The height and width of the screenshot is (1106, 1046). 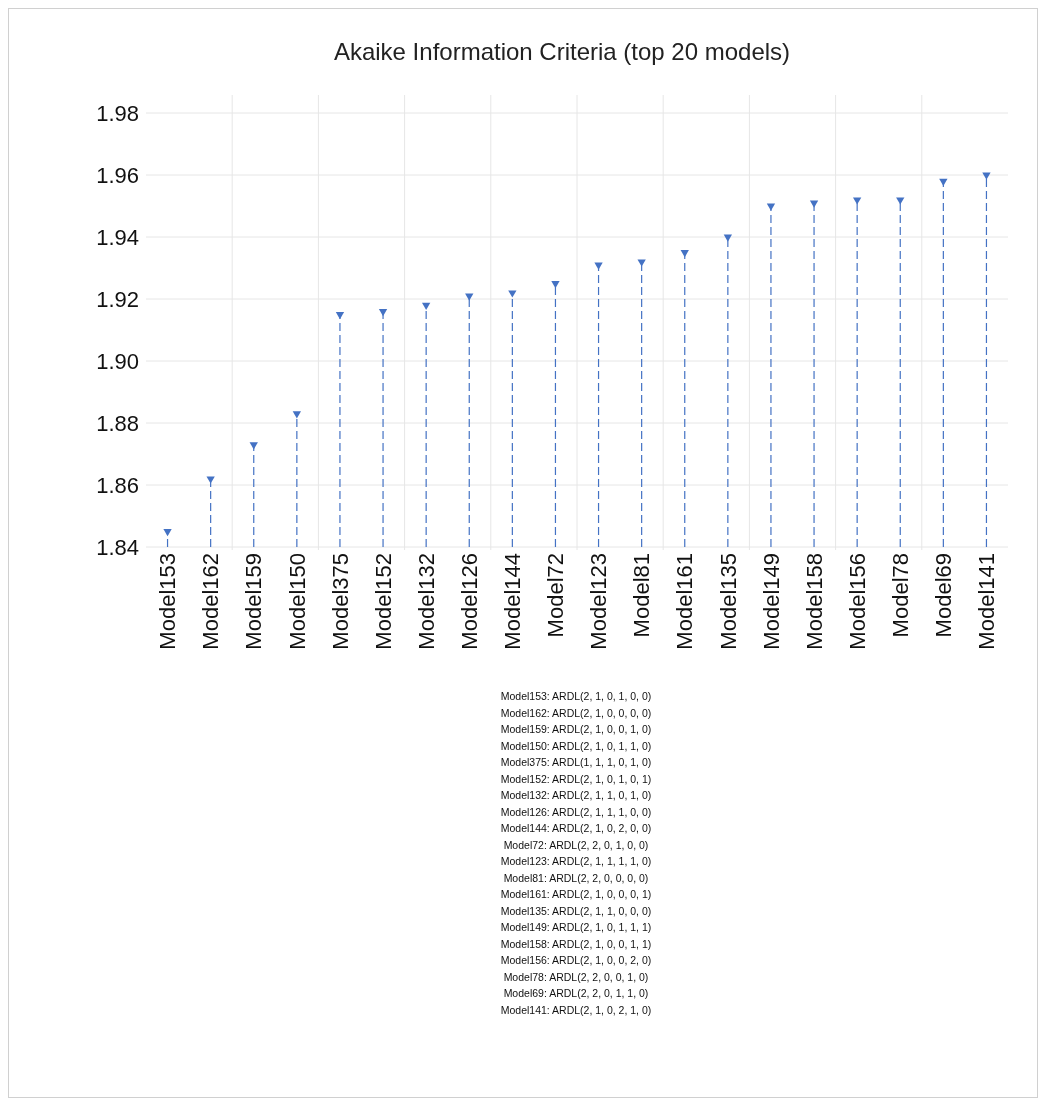 What do you see at coordinates (576, 861) in the screenshot?
I see `text: Model123: ARDL(2, 1, 1, 1, 1, 0)` at bounding box center [576, 861].